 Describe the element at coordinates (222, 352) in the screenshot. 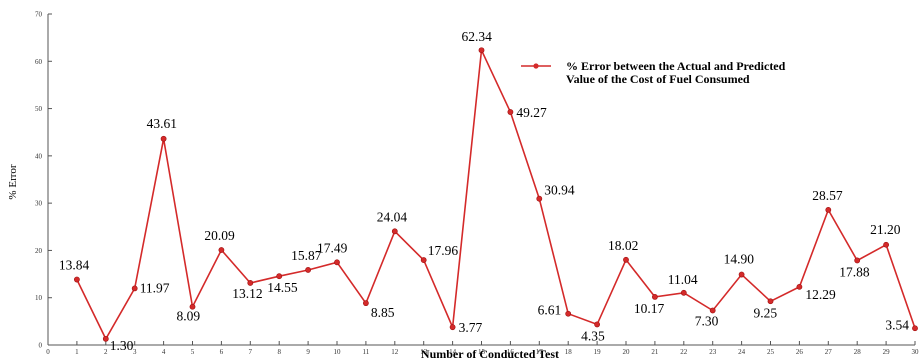

I see `x-tick-label: 6` at that location.